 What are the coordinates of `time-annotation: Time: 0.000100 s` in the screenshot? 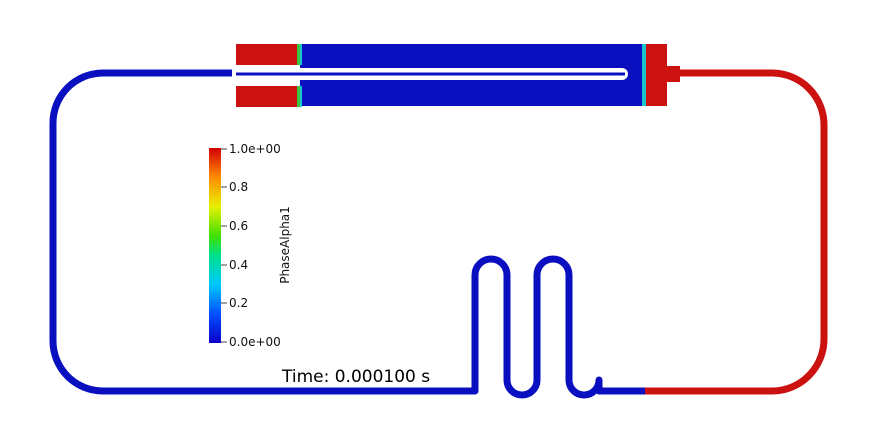 It's located at (355, 377).